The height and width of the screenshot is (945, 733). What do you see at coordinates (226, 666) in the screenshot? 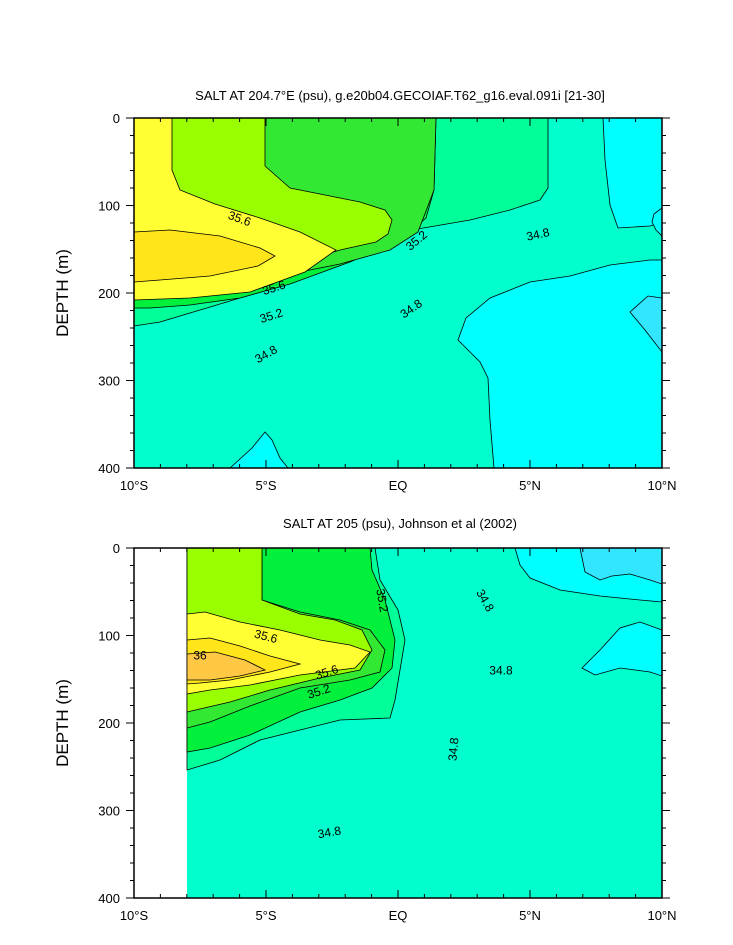
I see `salt-band-c10-b` at bounding box center [226, 666].